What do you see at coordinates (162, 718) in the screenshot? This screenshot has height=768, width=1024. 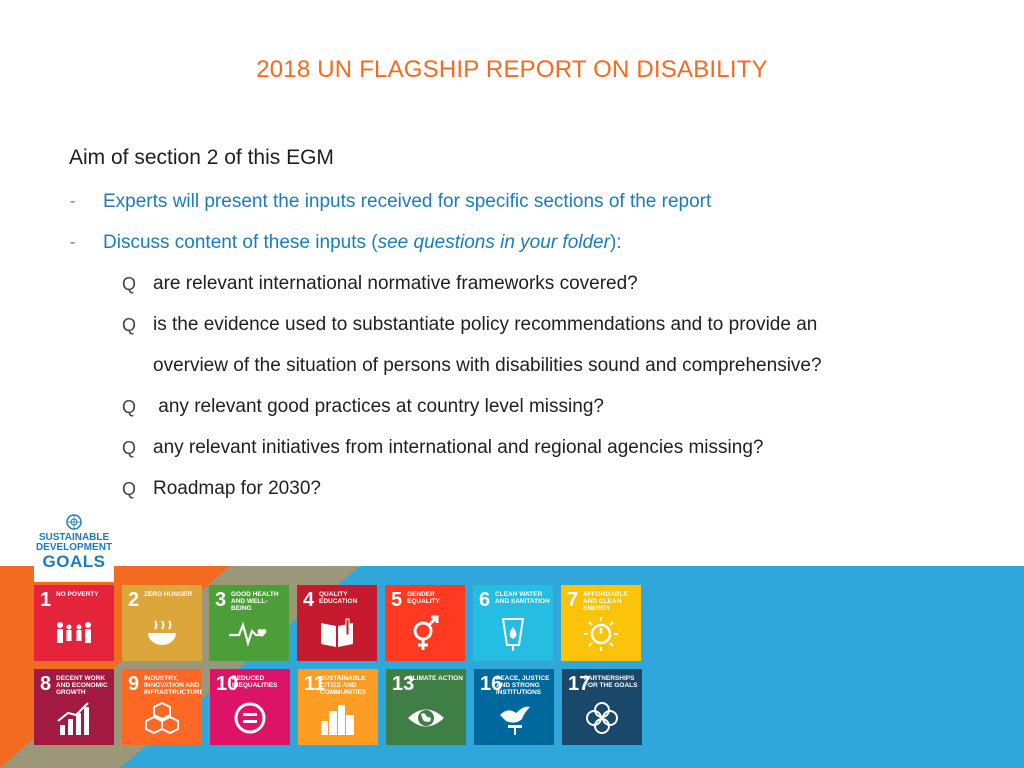 I see `cubes-icon` at bounding box center [162, 718].